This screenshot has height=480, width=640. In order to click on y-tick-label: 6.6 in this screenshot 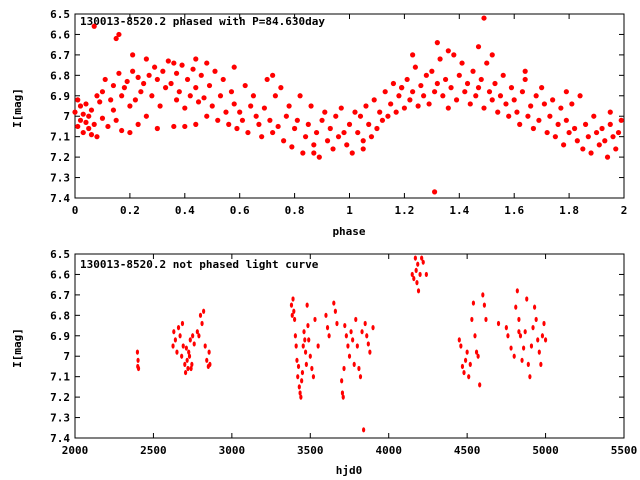, I will do `click(60, 274)`.